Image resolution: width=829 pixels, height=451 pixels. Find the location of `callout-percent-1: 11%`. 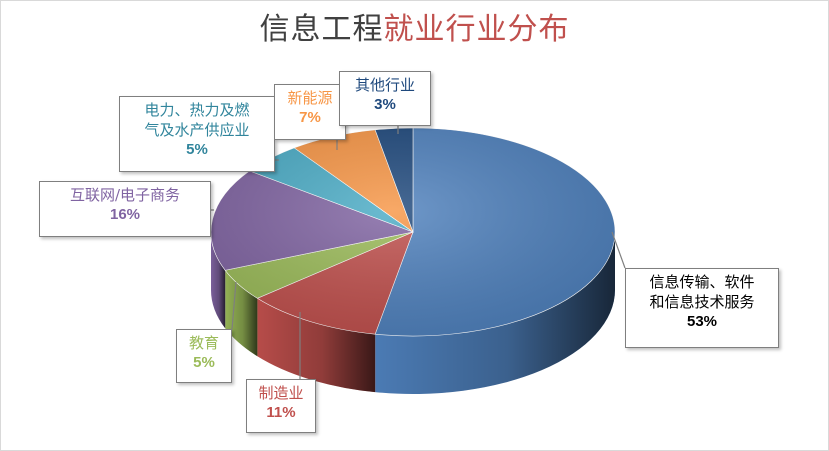

callout-percent-1: 11% is located at coordinates (281, 412).